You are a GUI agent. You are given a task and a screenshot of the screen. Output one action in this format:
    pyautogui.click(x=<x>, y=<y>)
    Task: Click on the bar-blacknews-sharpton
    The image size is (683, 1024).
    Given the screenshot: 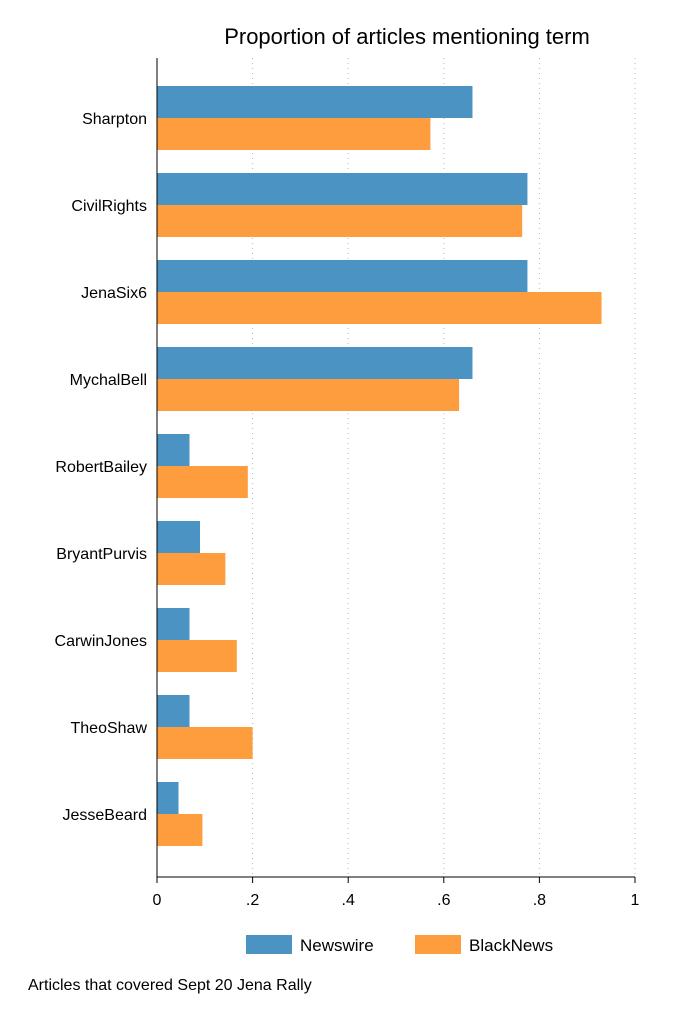 What is the action you would take?
    pyautogui.click(x=294, y=134)
    